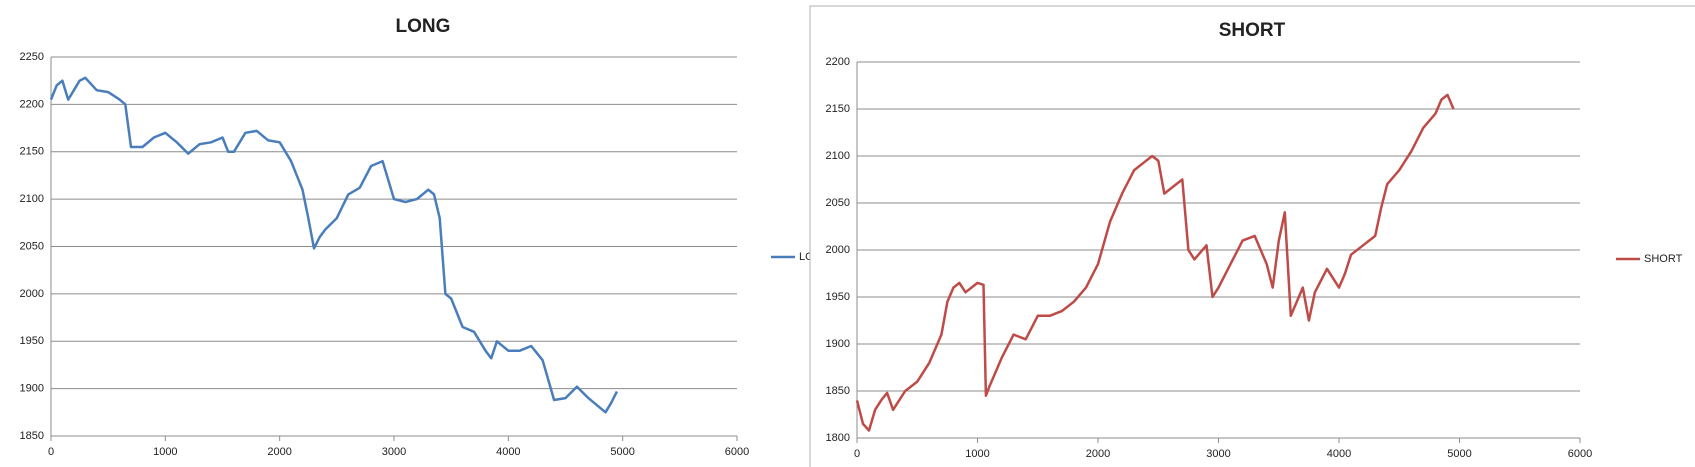  I want to click on chart-title: LONG, so click(423, 26).